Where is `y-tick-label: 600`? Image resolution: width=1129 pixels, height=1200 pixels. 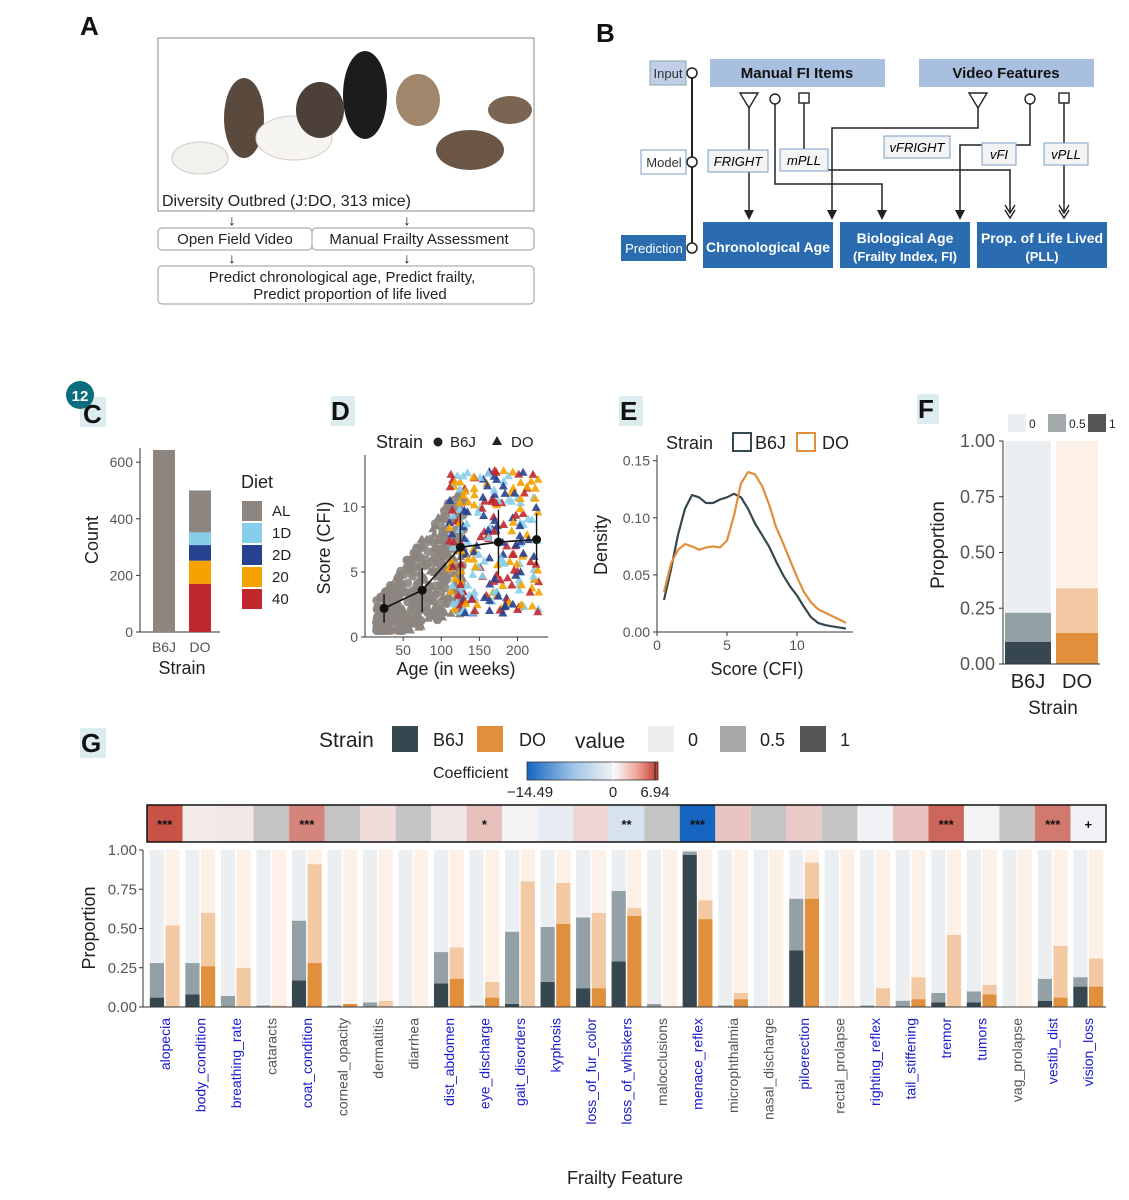
y-tick-label: 600 is located at coordinates (122, 462).